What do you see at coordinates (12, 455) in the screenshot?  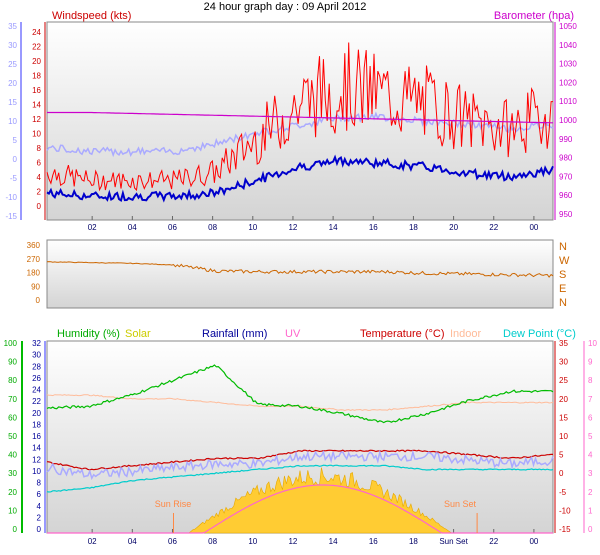 I see `y-tick-label: 40` at bounding box center [12, 455].